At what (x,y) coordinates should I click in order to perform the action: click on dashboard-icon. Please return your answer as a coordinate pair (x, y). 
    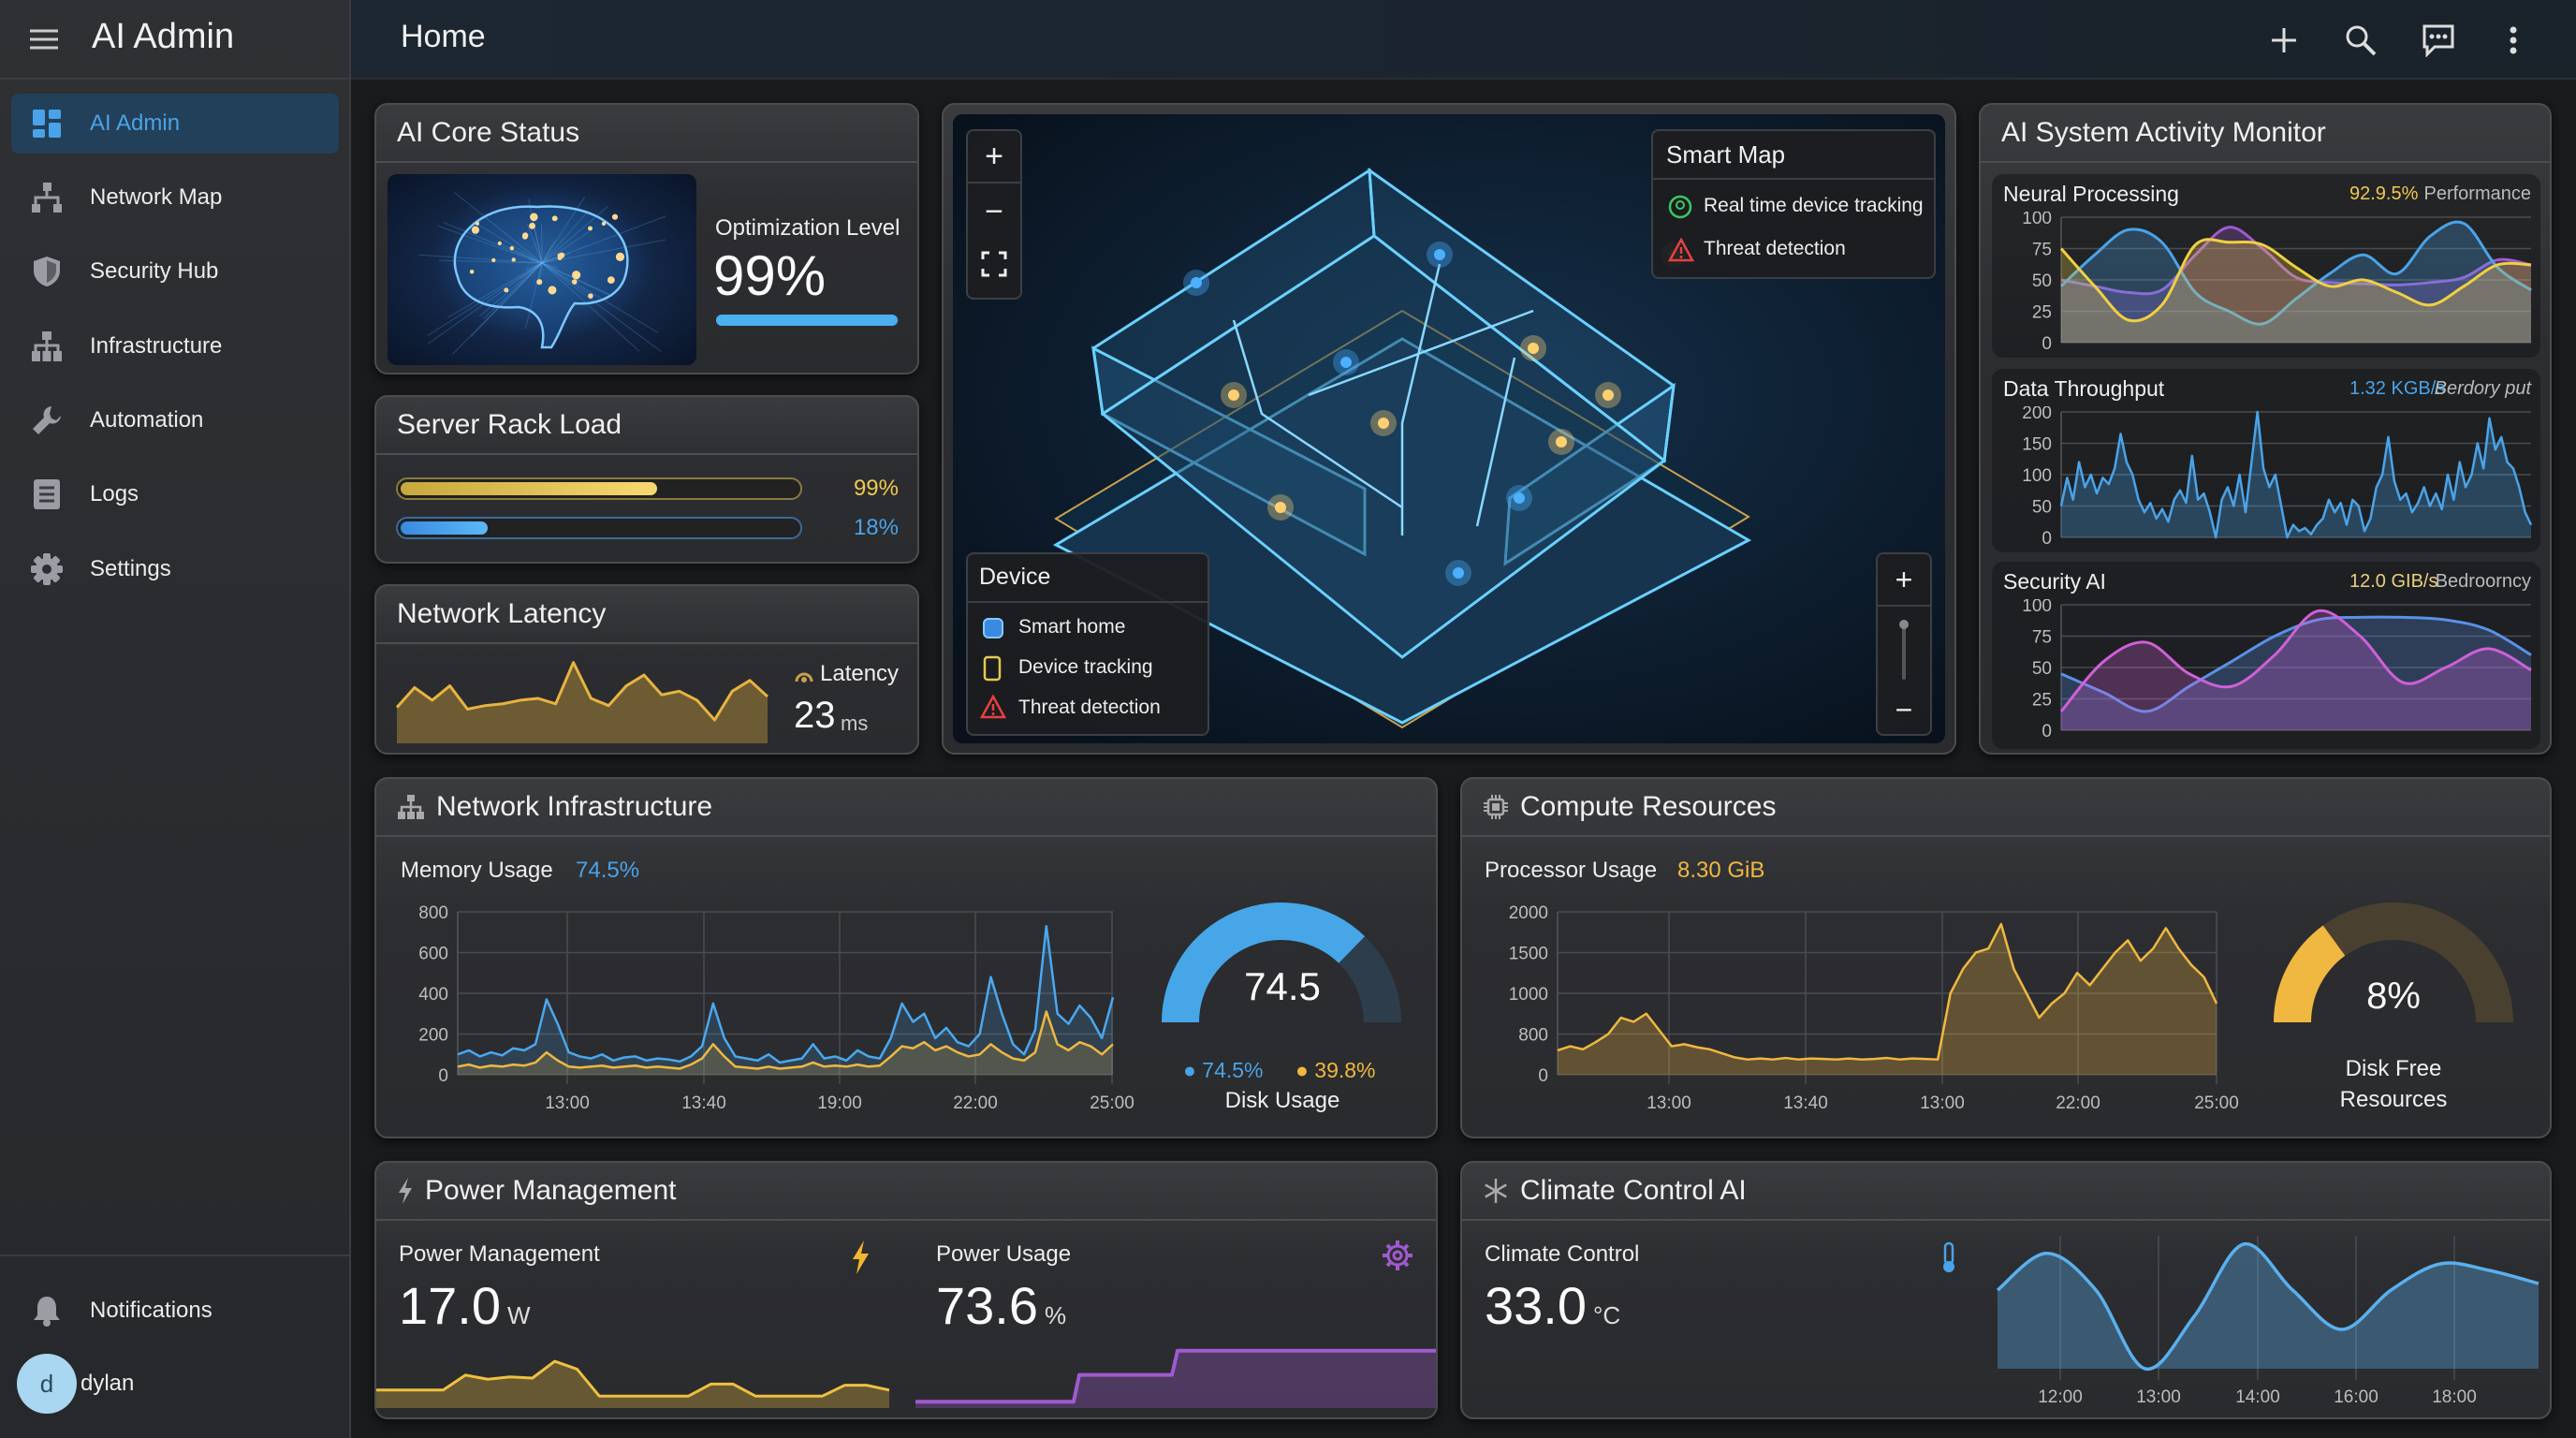
    Looking at the image, I should click on (47, 123).